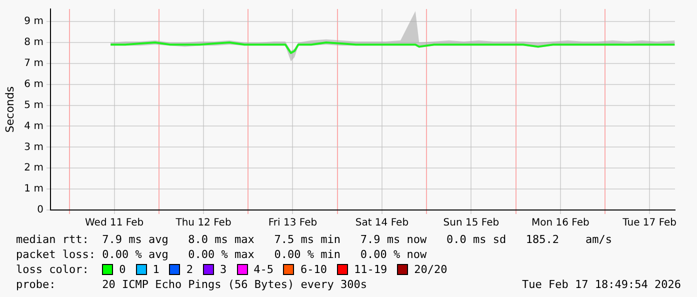  I want to click on x-tick-label: Wed 11 Feb, so click(114, 223).